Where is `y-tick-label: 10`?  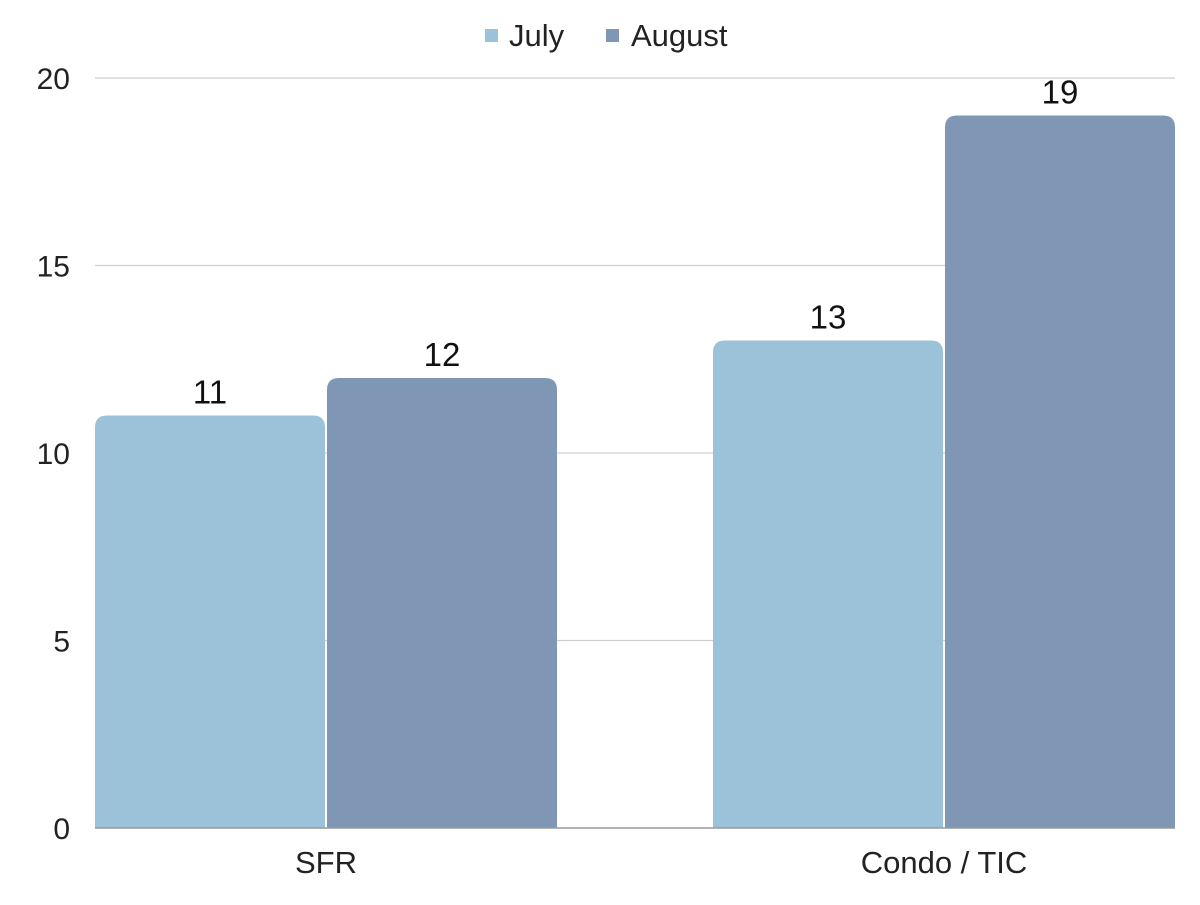
y-tick-label: 10 is located at coordinates (53, 454).